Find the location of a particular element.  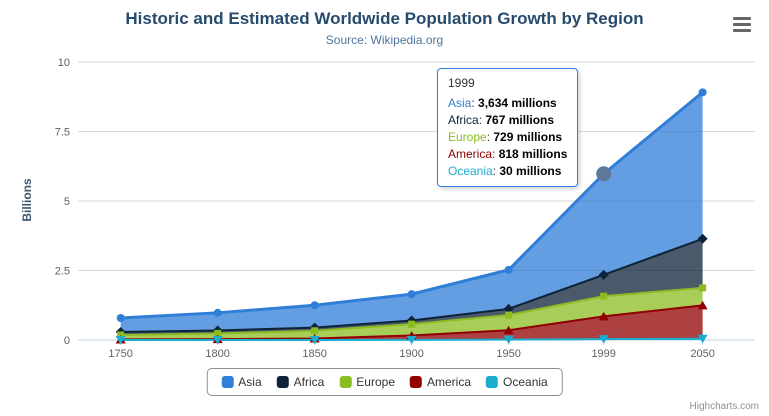

hovered-point-marker is located at coordinates (604, 174).